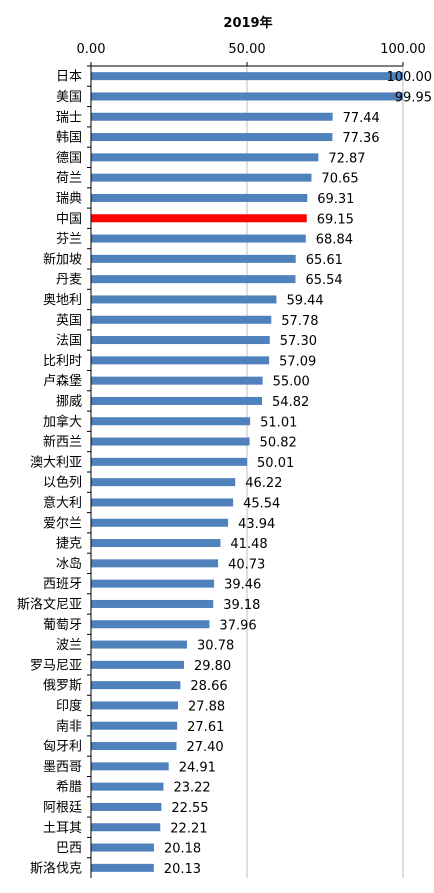 This screenshot has height=893, width=434. Describe the element at coordinates (323, 280) in the screenshot. I see `value-label: 65.54` at that location.